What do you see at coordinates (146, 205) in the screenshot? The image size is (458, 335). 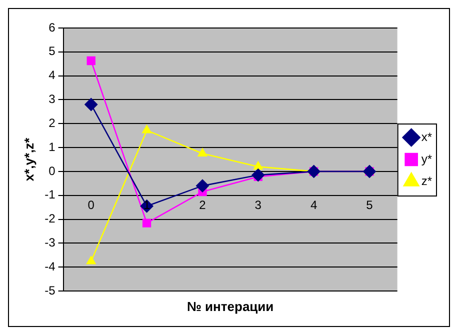 I see `x-tick-label: 1` at bounding box center [146, 205].